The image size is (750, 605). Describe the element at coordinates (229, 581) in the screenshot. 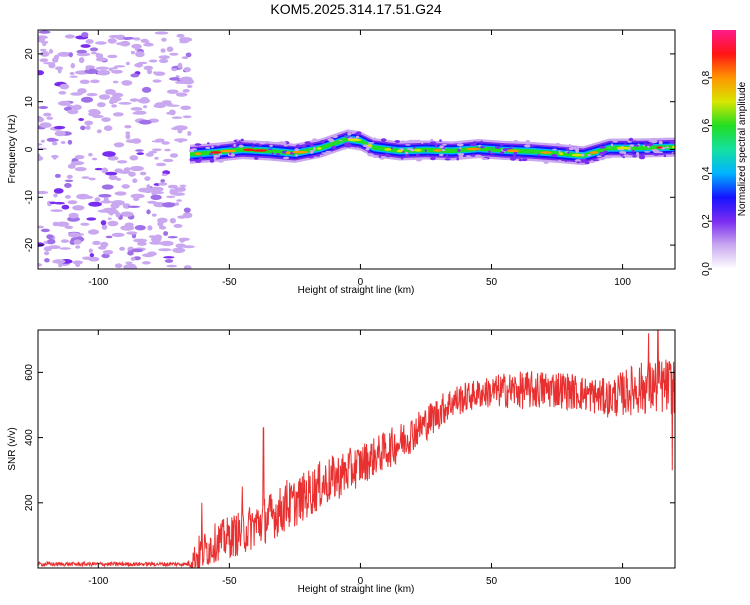

I see `snr-x-tick-label: -50` at that location.